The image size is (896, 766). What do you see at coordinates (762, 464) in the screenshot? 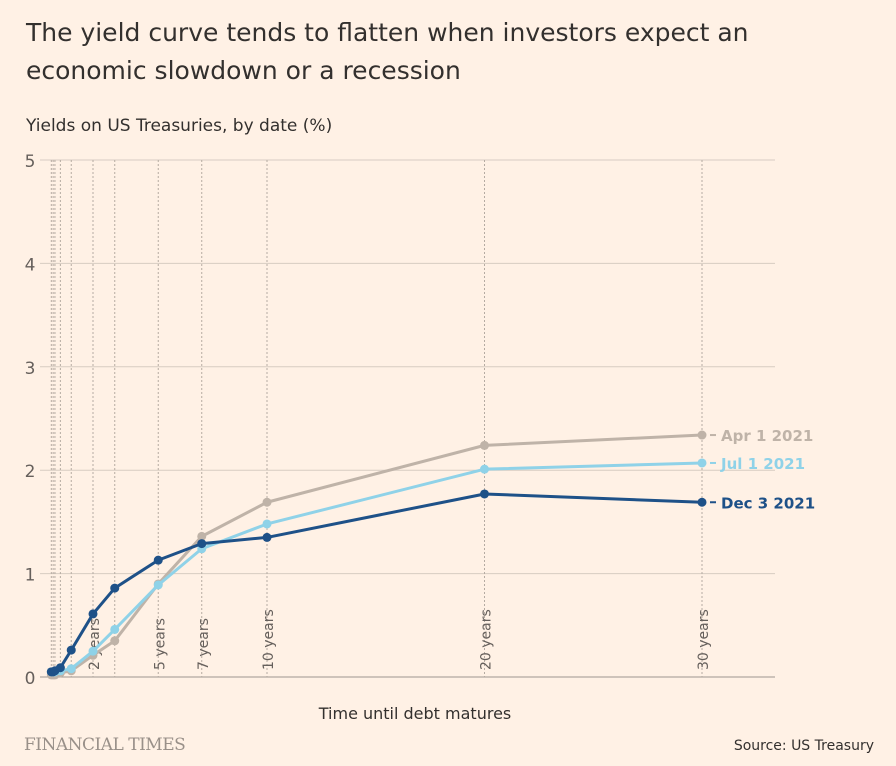
I see `series-label: Jul 1 2021` at bounding box center [762, 464].